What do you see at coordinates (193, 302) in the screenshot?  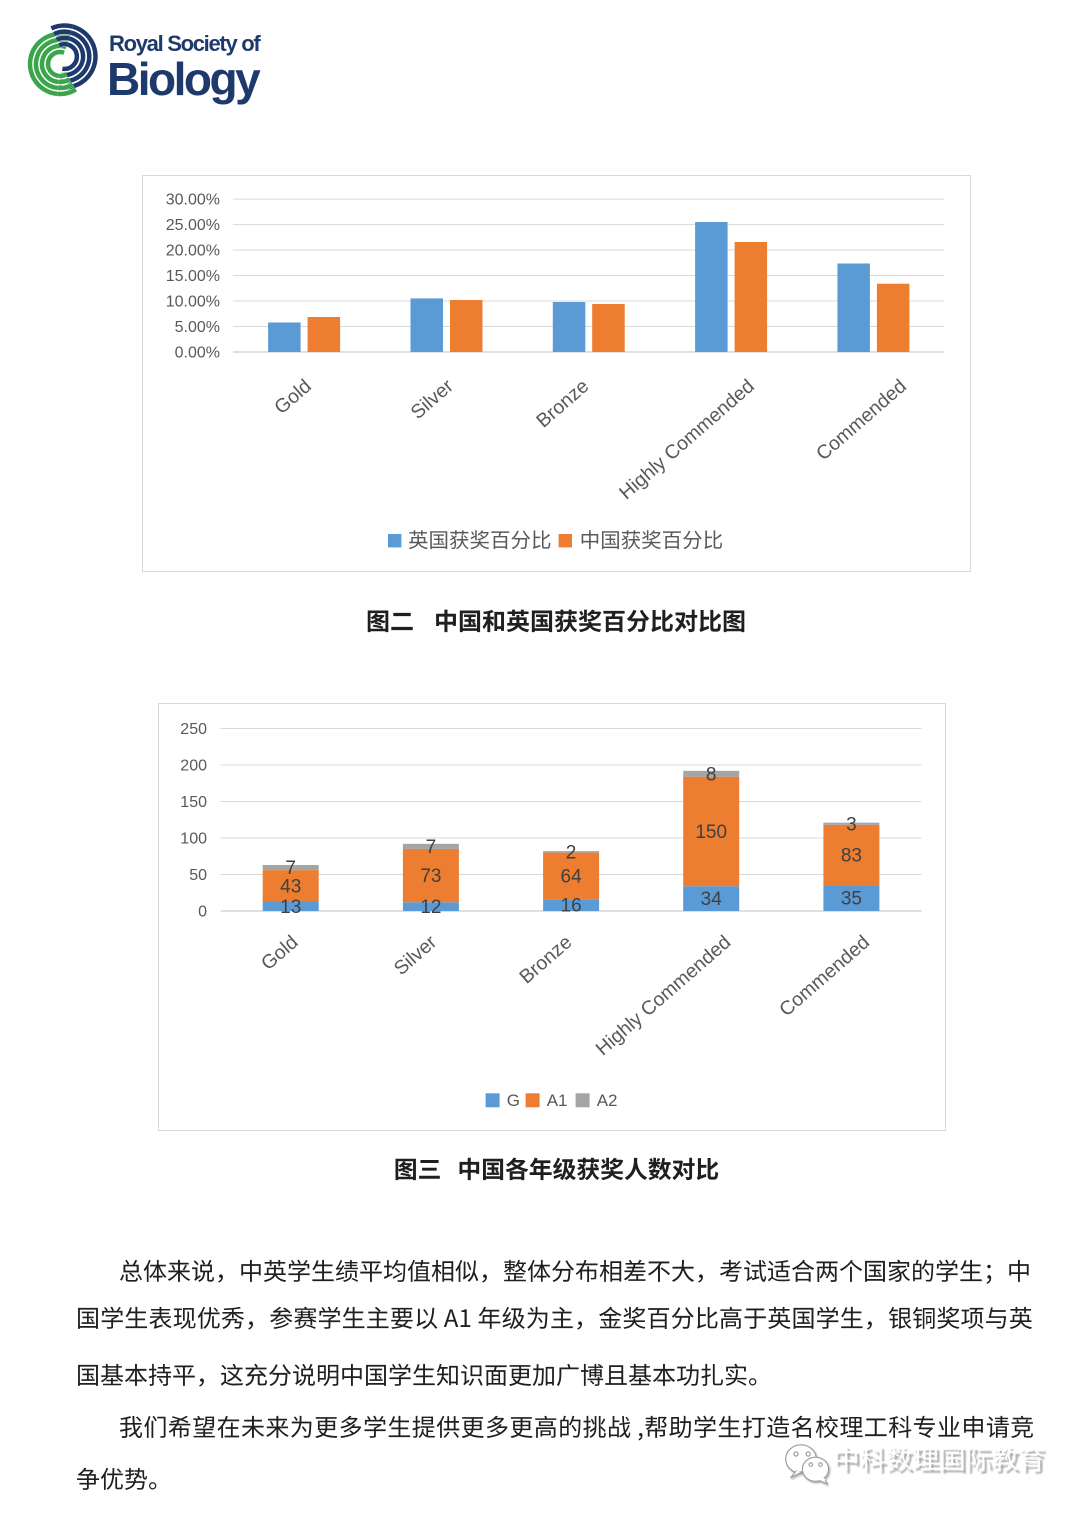 I see `svg-text: 10.00%` at bounding box center [193, 302].